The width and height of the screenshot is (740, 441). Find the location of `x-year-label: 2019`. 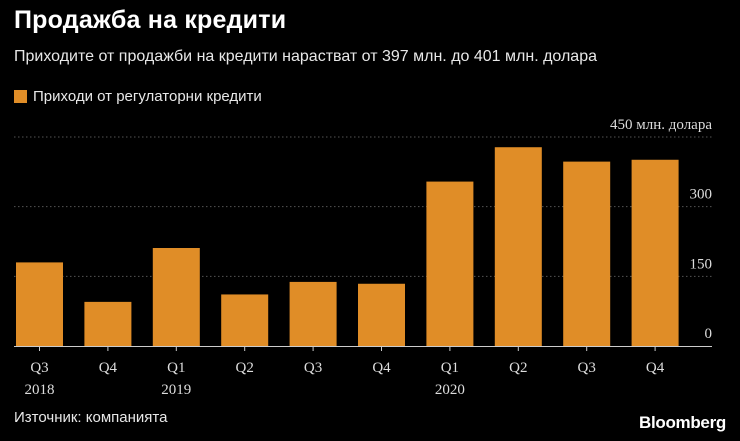

x-year-label: 2019 is located at coordinates (176, 390).